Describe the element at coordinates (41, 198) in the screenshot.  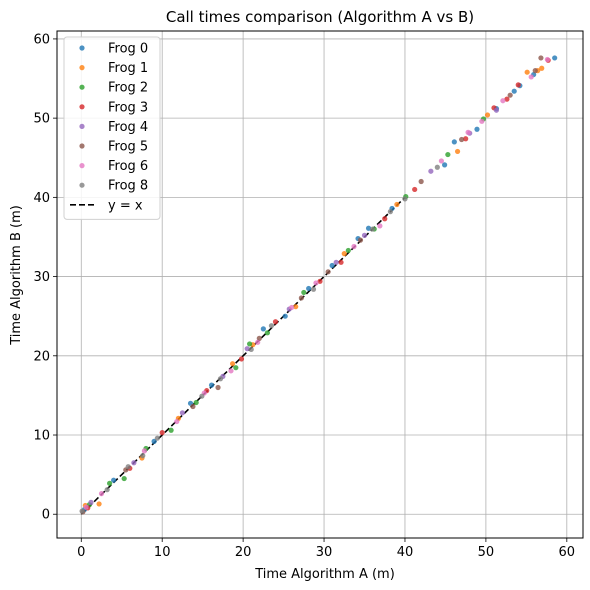
I see `y-tick-label: 40` at that location.